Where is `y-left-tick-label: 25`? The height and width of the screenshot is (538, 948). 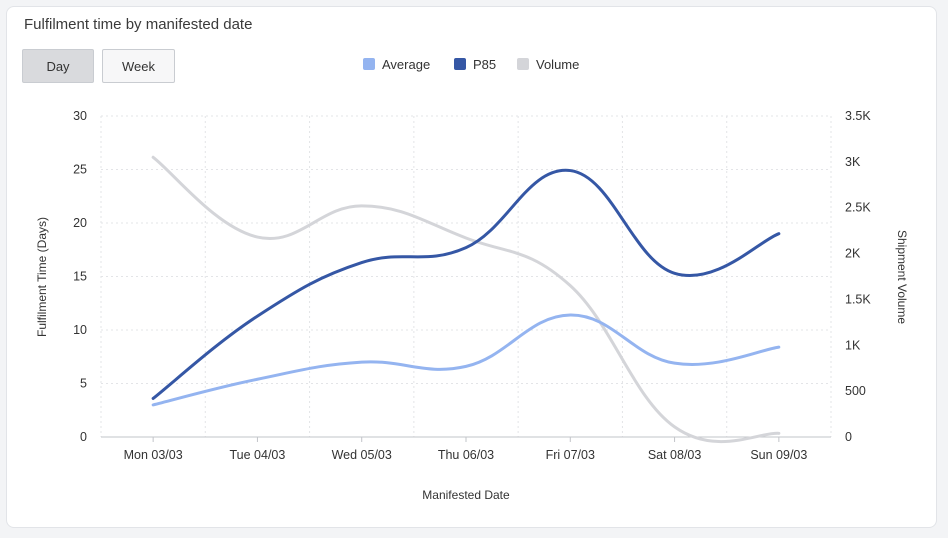
y-left-tick-label: 25 is located at coordinates (80, 170).